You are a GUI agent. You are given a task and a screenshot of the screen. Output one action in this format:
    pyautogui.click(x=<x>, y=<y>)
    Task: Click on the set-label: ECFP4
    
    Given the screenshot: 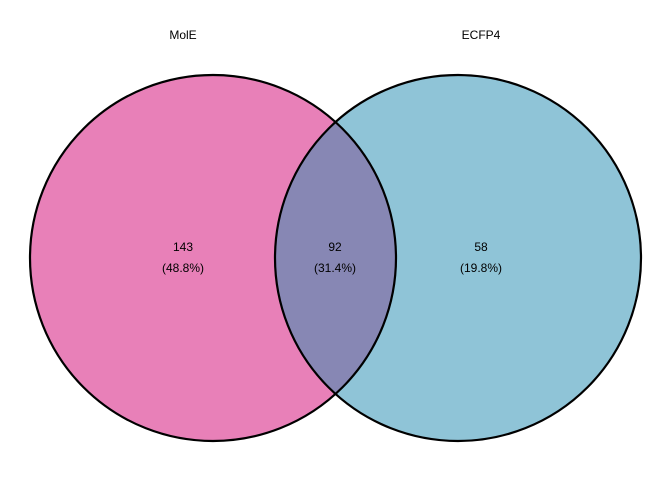 What is the action you would take?
    pyautogui.click(x=481, y=35)
    